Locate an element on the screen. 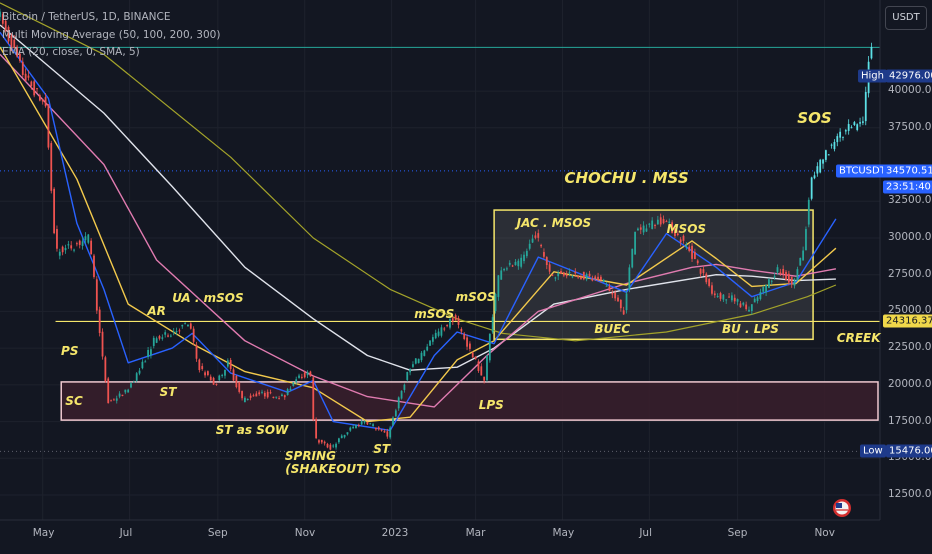 This screenshot has width=932, height=554. annotation-st: ST is located at coordinates (168, 392).